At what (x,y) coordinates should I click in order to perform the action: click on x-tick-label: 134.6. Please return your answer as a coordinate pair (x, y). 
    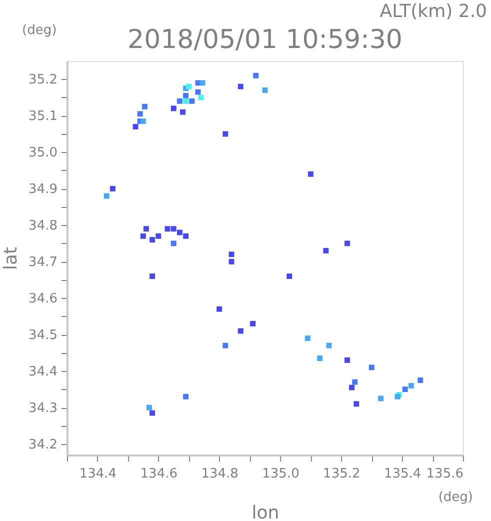
    Looking at the image, I should click on (159, 474).